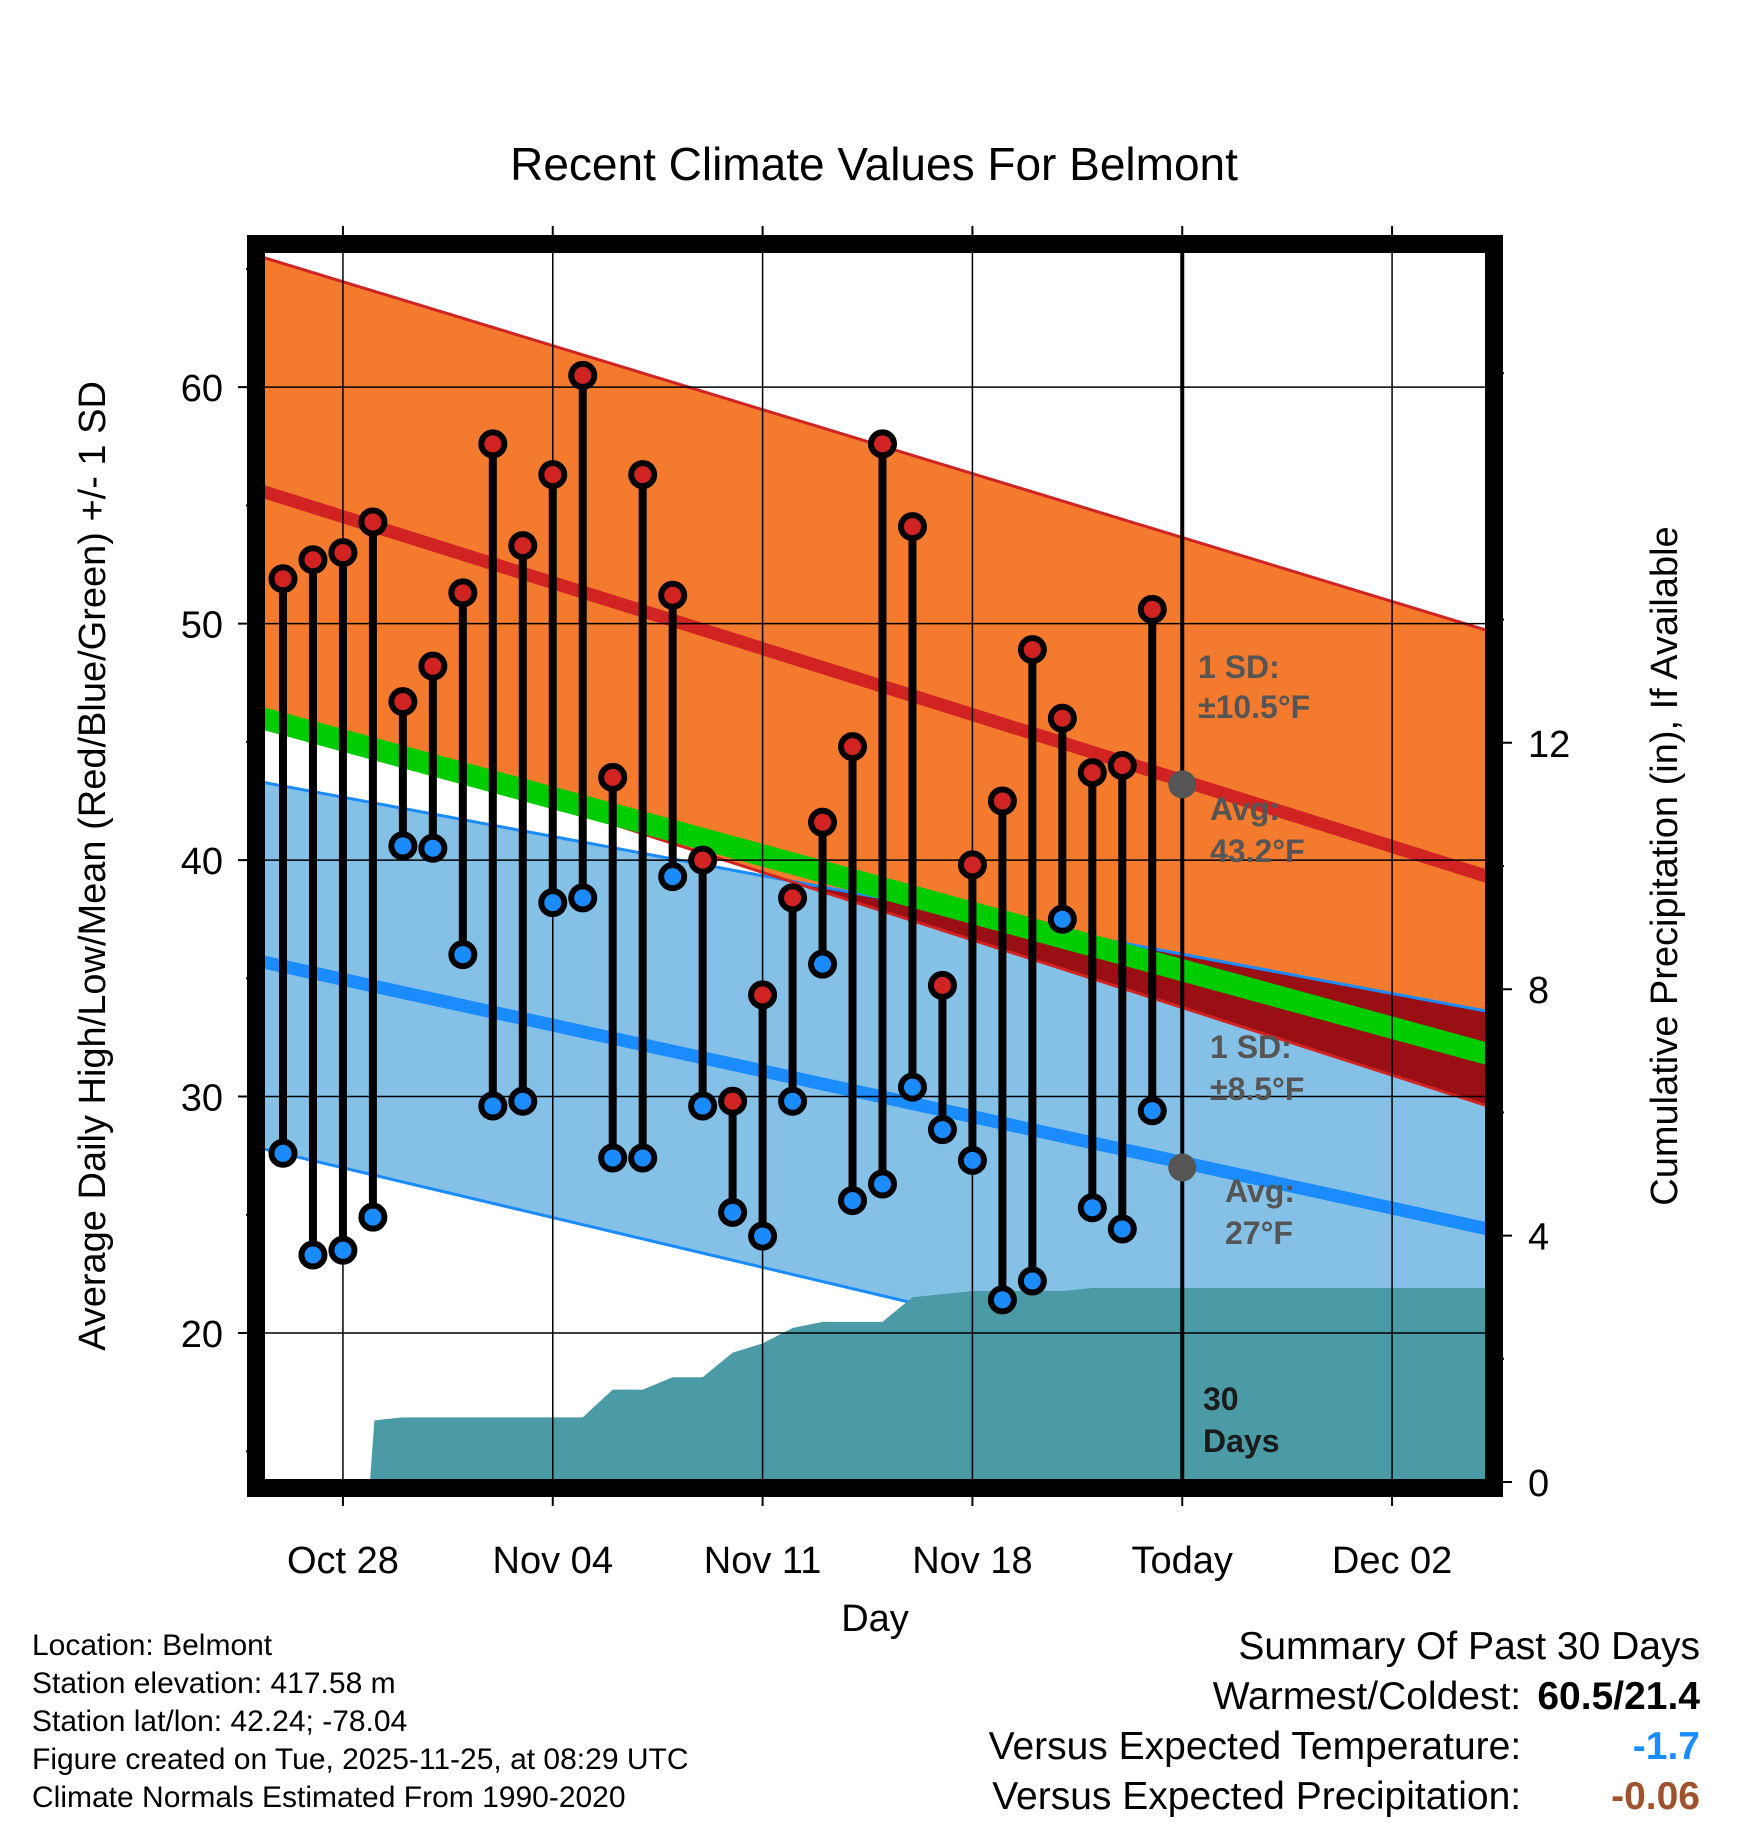 The image size is (1748, 1828). Describe the element at coordinates (1254, 707) in the screenshot. I see `high-sd-value: ±10.5°F` at that location.